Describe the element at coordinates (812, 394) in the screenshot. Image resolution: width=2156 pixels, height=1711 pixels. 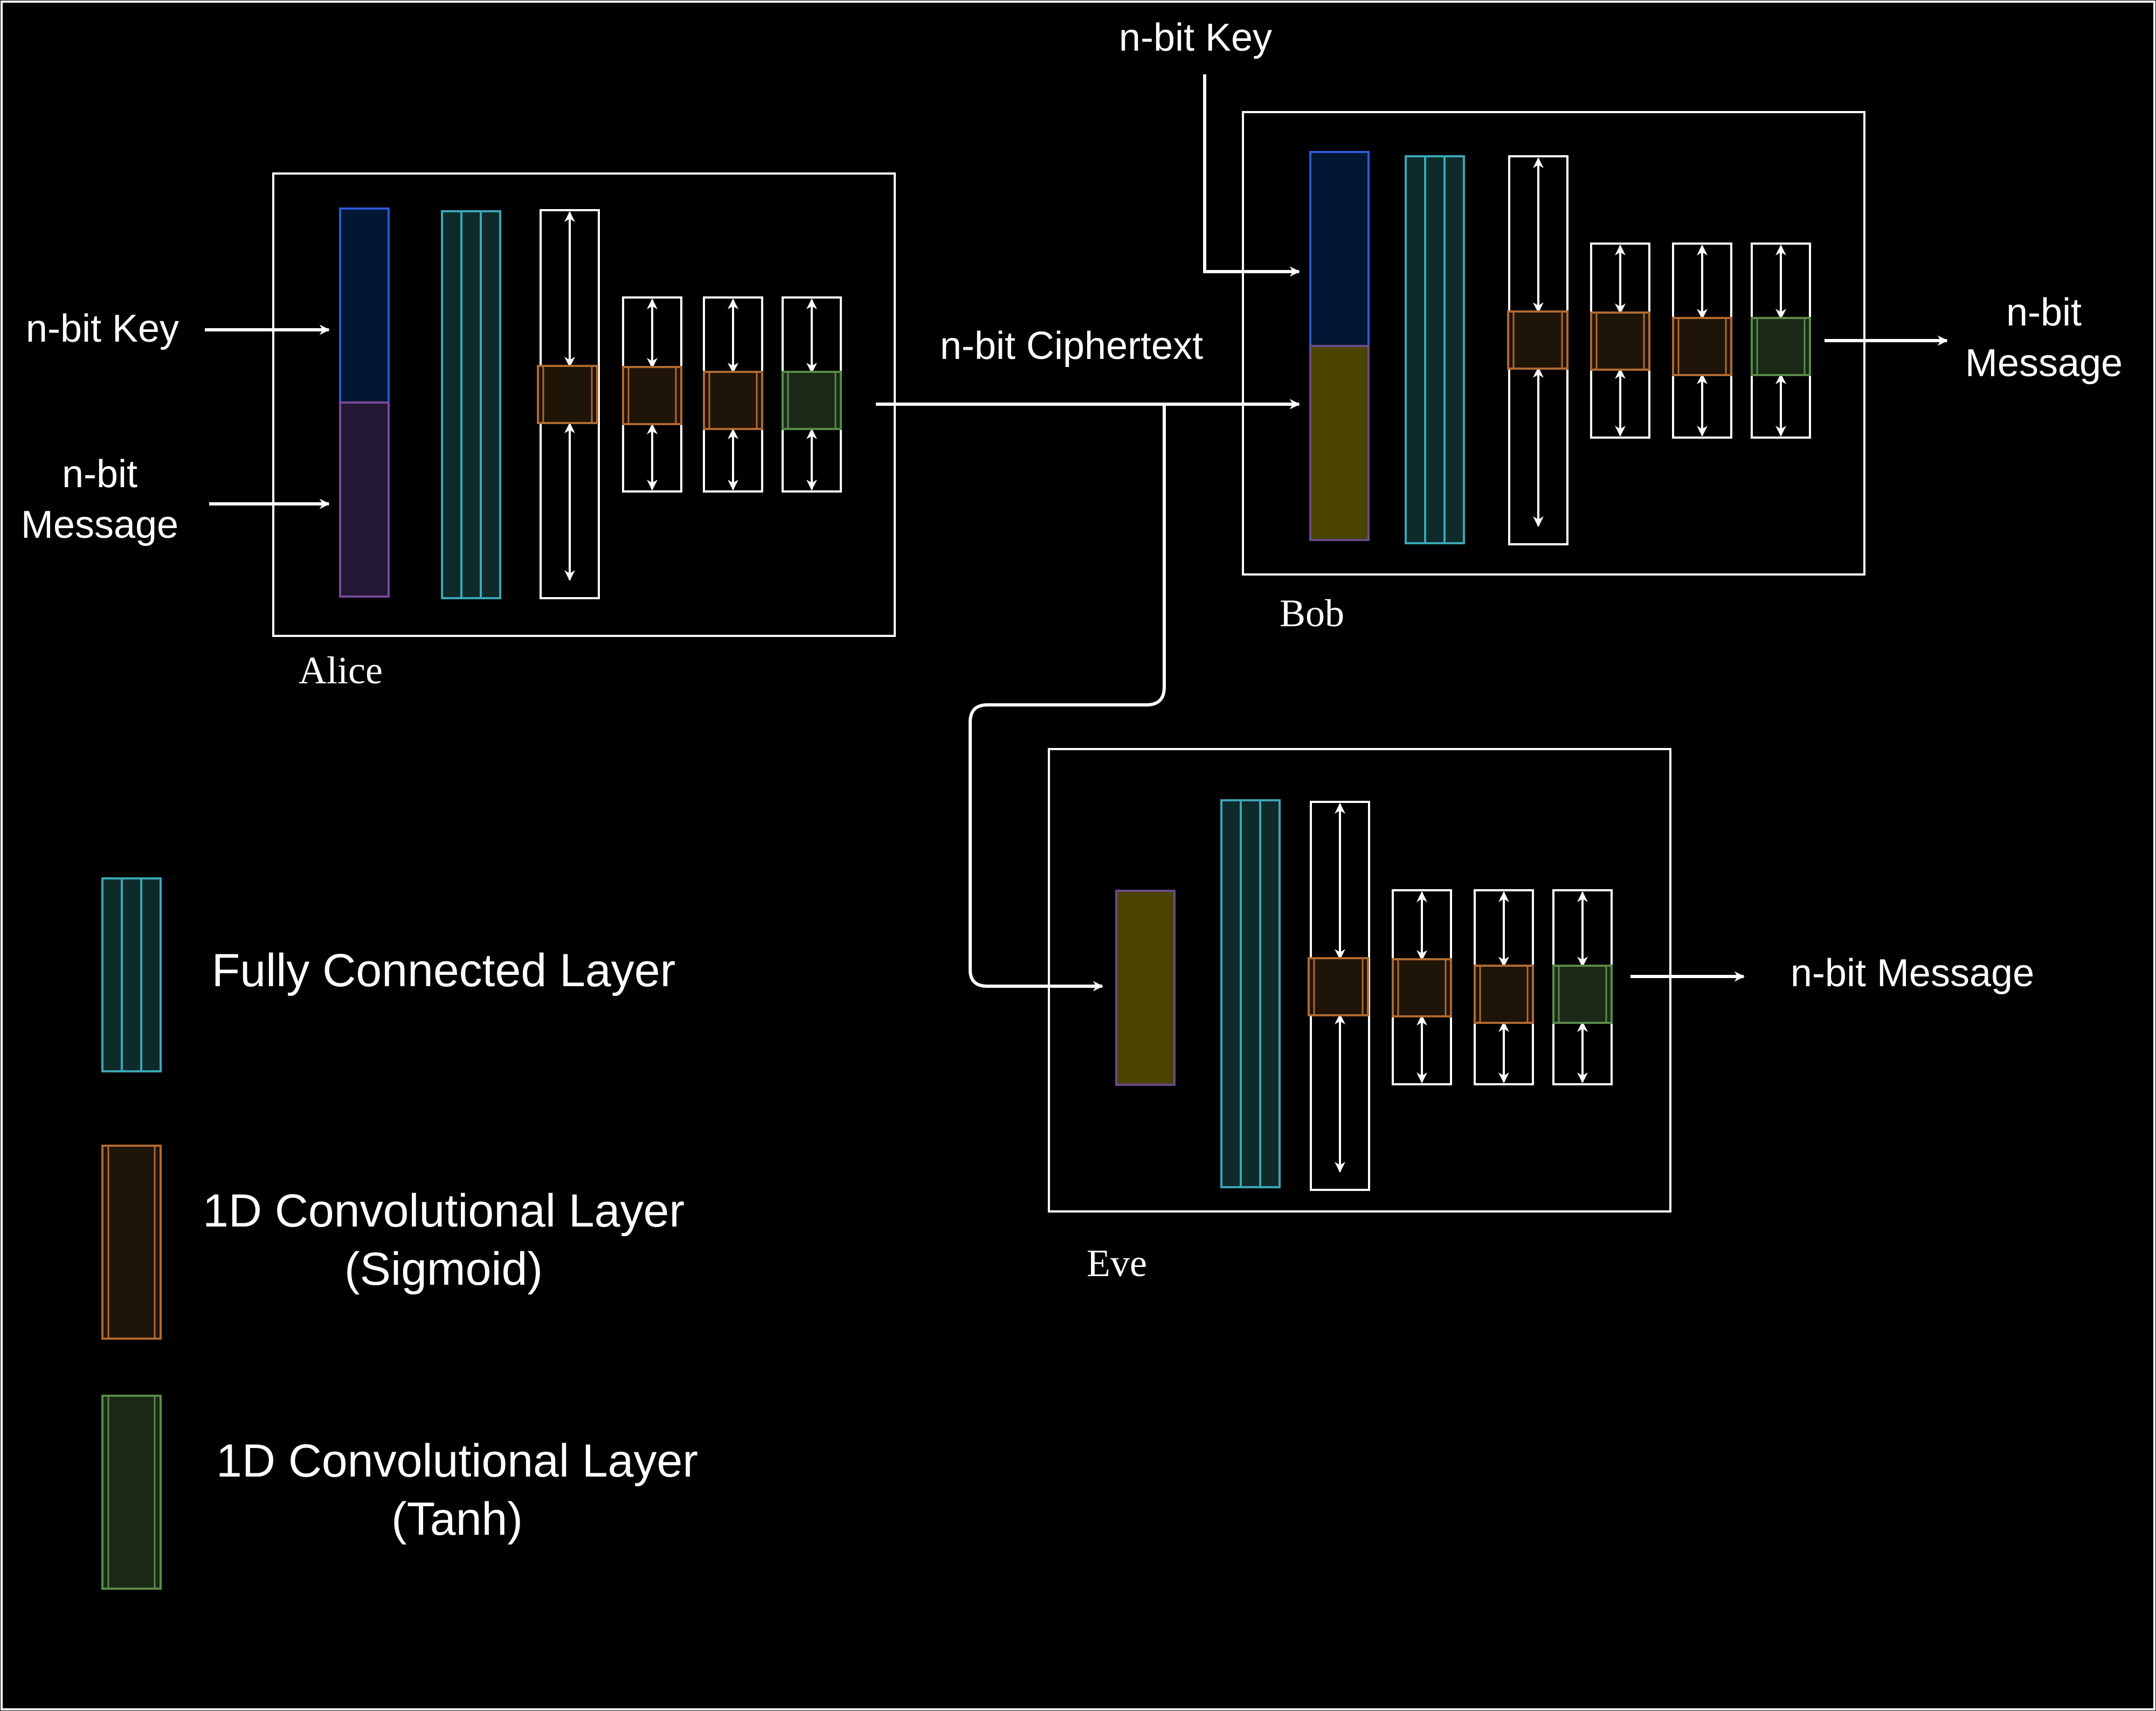
I see `alice-conv-tanh-layer` at that location.